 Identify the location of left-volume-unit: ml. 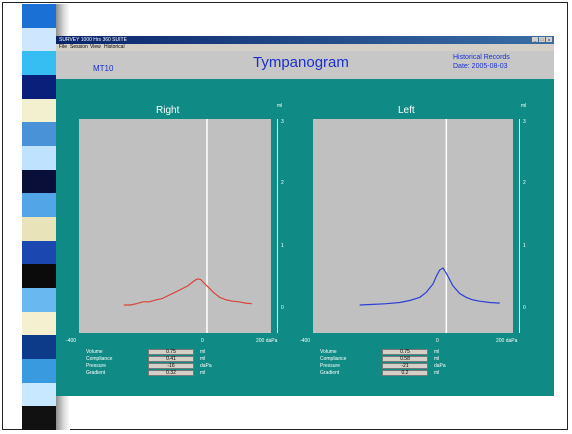
(437, 352).